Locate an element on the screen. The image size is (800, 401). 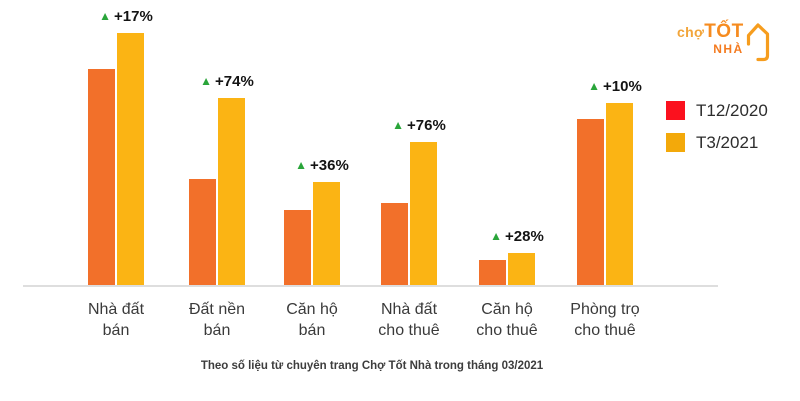
growth-label: ▲ +36% is located at coordinates (322, 165).